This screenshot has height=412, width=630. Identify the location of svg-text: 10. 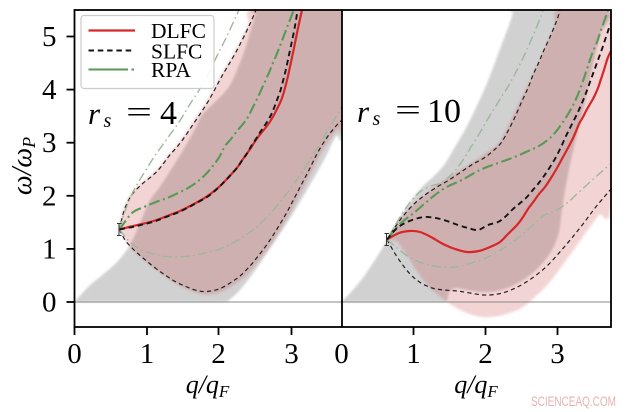
(444, 111).